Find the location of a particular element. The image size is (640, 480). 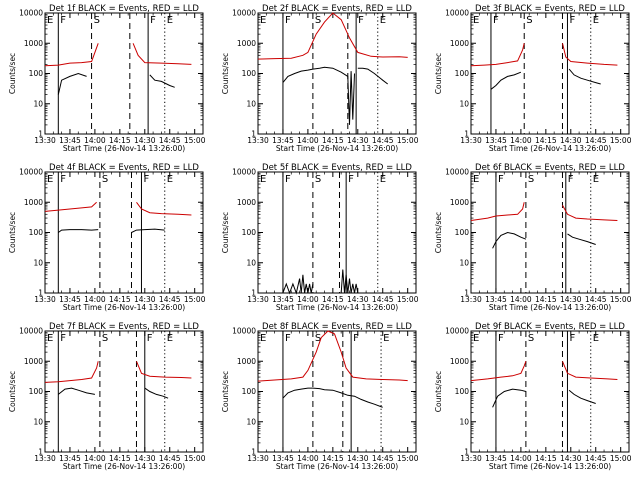

panel-title: Det 7f BLACK = Events, RED = LLD is located at coordinates (124, 327).